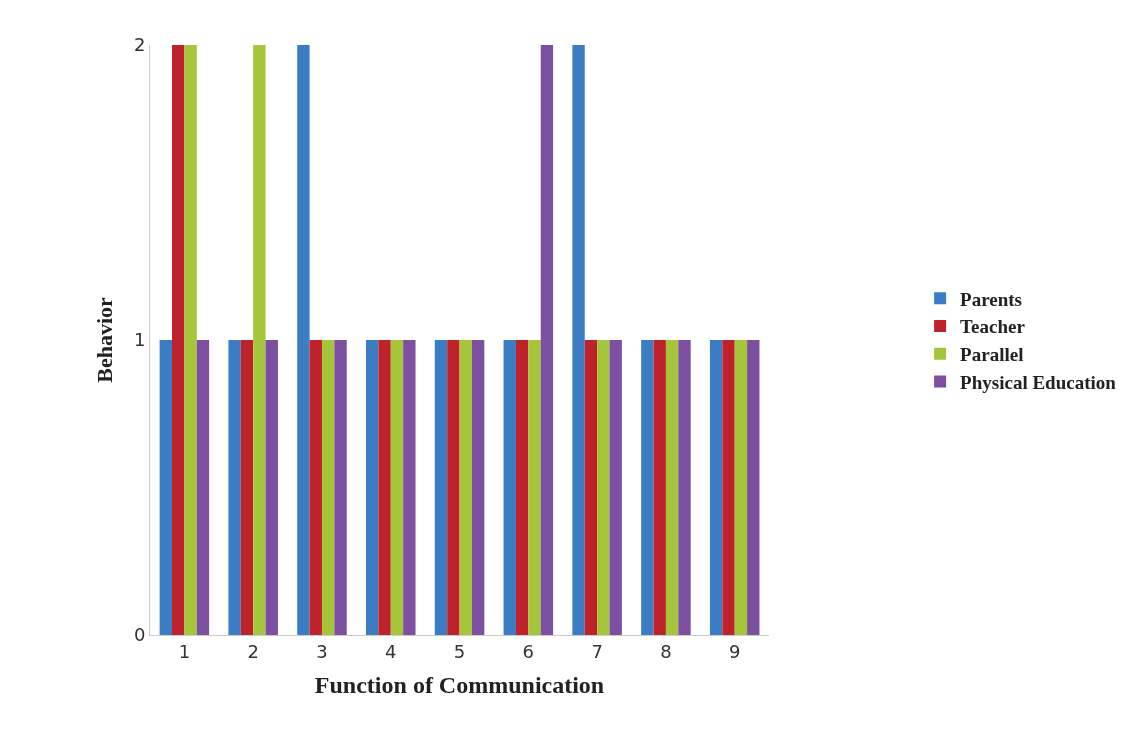  What do you see at coordinates (139, 340) in the screenshot?
I see `y-tick-label: 1` at bounding box center [139, 340].